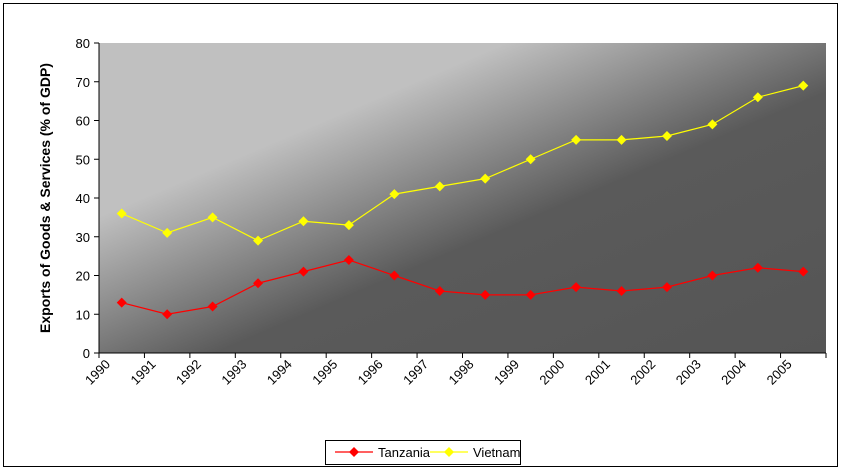 This screenshot has width=842, height=471. I want to click on series-line, so click(462, 287).